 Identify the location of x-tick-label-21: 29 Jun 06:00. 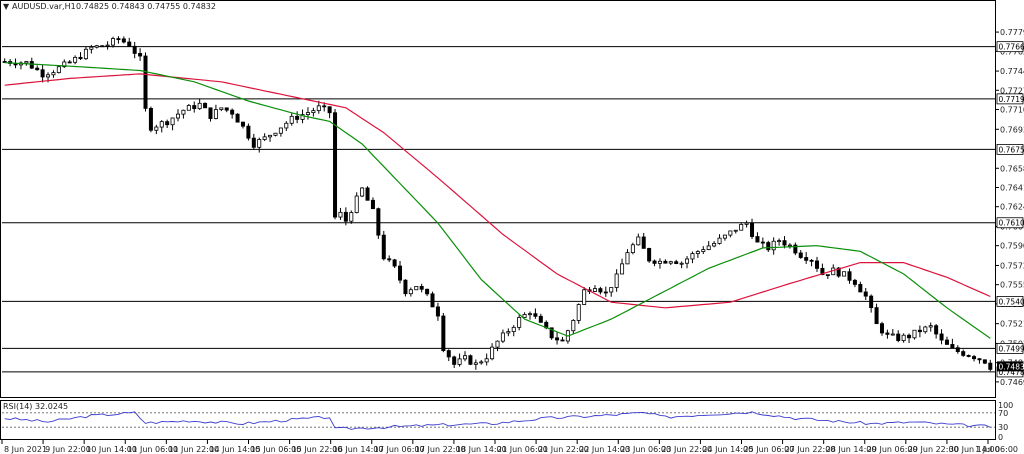
(892, 449).